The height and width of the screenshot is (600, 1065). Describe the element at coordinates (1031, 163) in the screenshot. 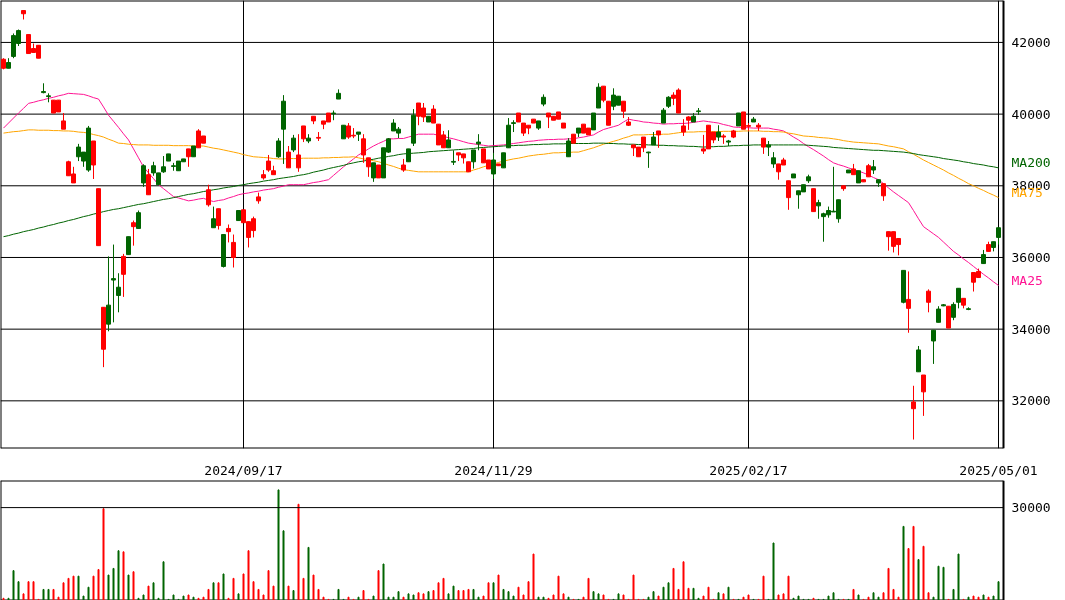

I see `series-label: MA200` at that location.